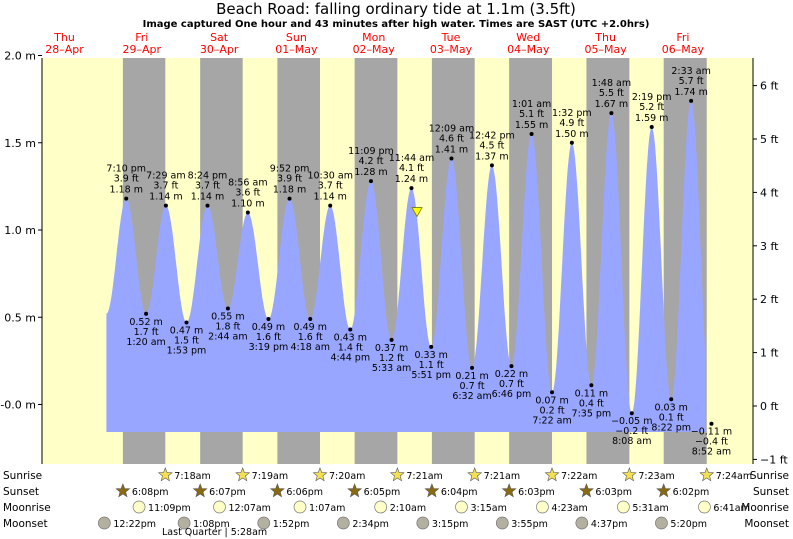 The image size is (793, 539). I want to click on sunrise-event: 7:22am, so click(570, 474).